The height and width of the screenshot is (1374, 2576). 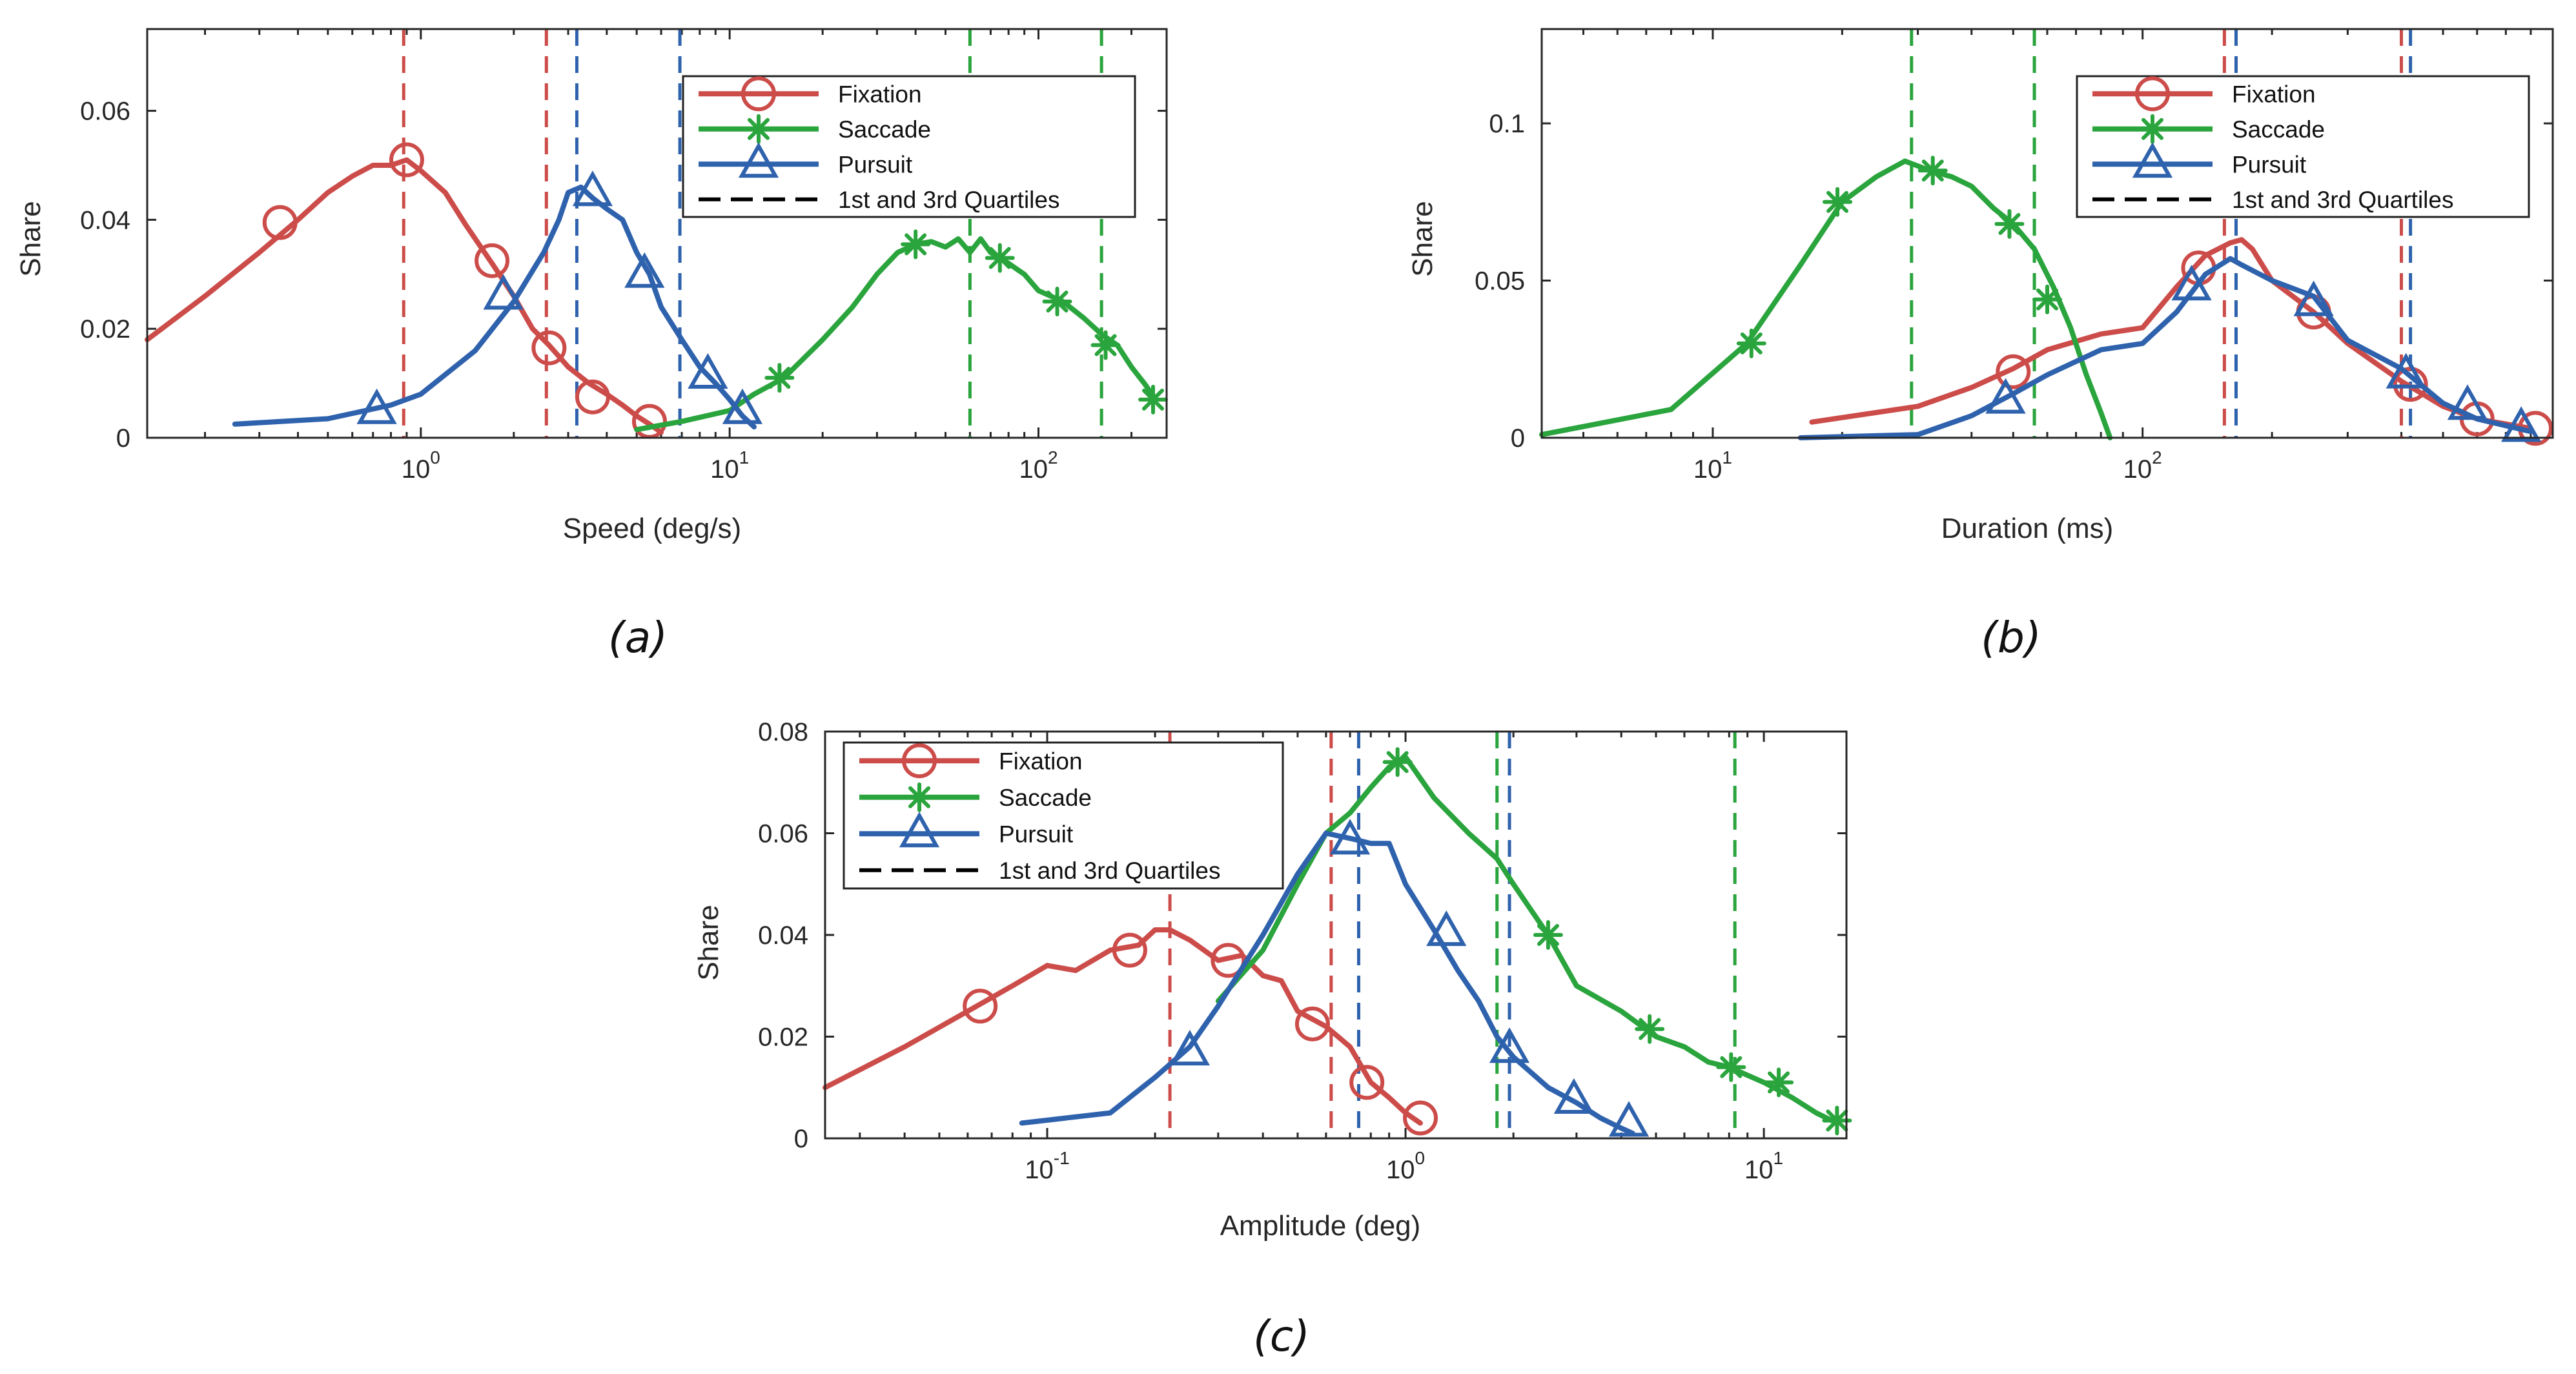 I want to click on chart-b-ylabel: Share, so click(x=1423, y=238).